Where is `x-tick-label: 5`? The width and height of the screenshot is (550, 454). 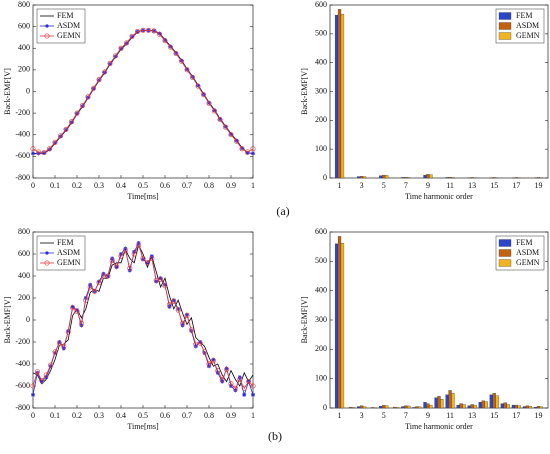 x-tick-label: 5 is located at coordinates (384, 415).